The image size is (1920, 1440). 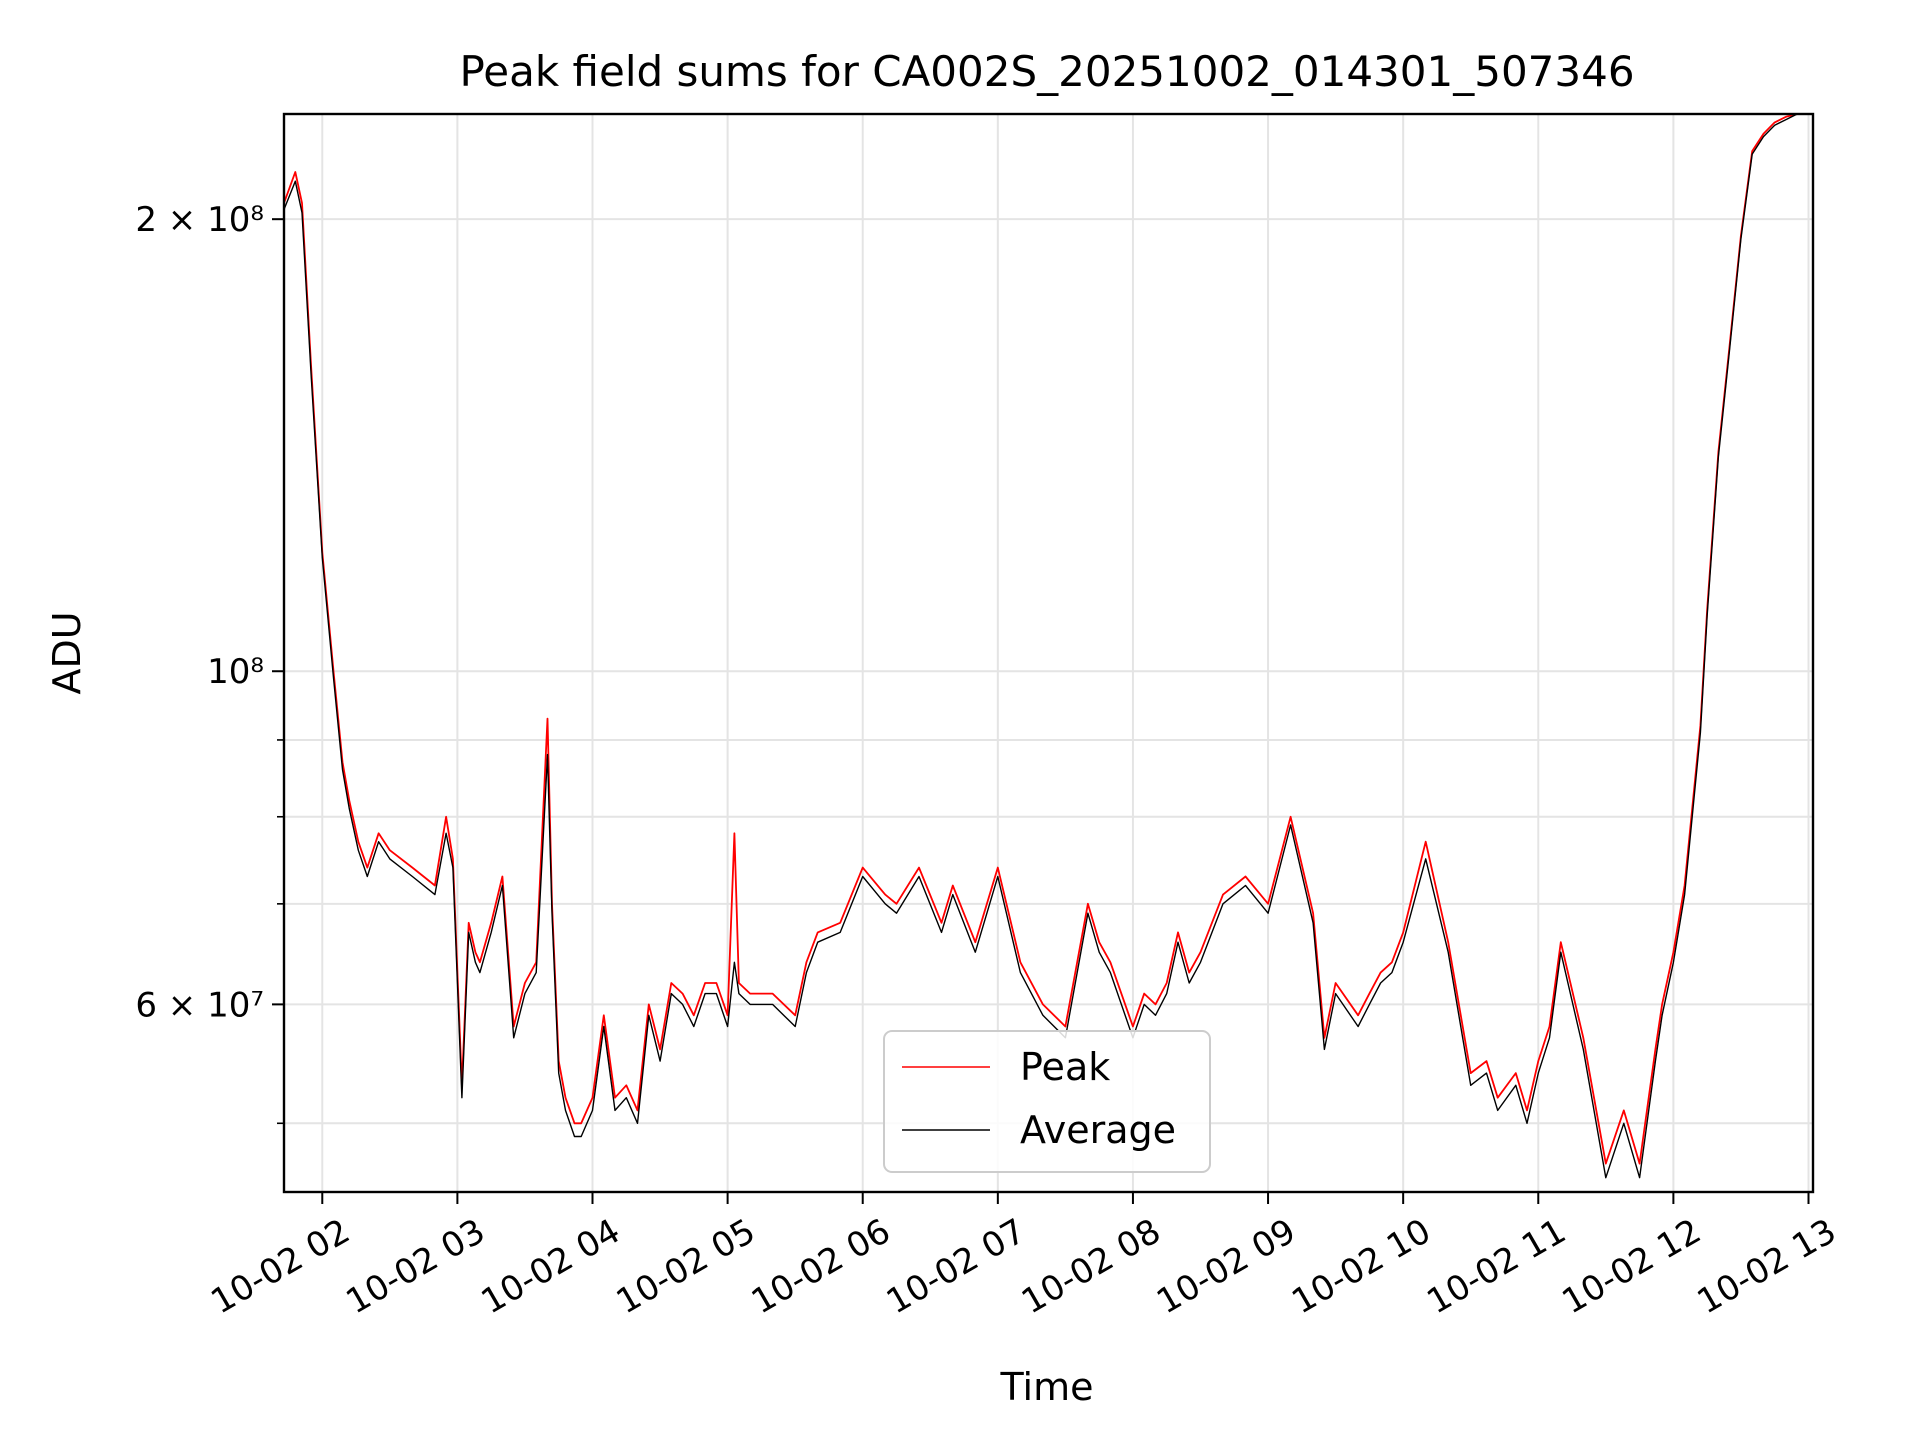 I want to click on x-tick-label: 10-02 08, so click(x=1091, y=1266).